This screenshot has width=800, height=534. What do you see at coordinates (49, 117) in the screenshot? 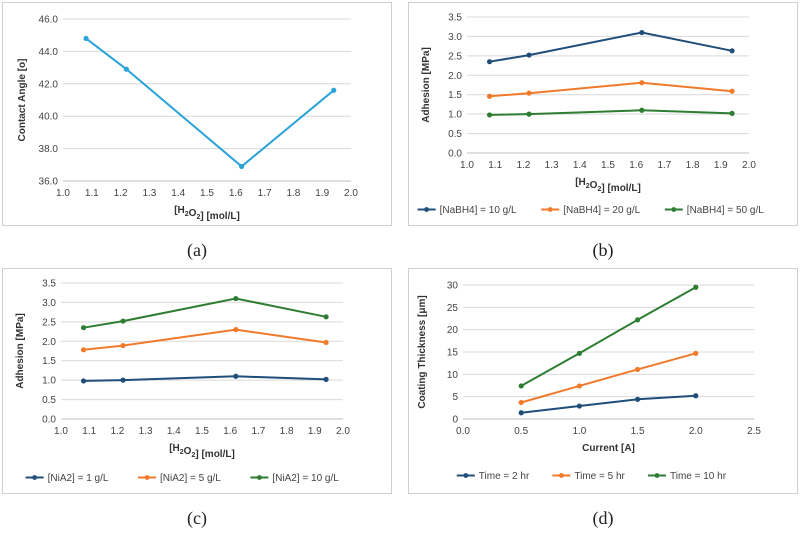
I see `y-tick-label: 40.0` at bounding box center [49, 117].